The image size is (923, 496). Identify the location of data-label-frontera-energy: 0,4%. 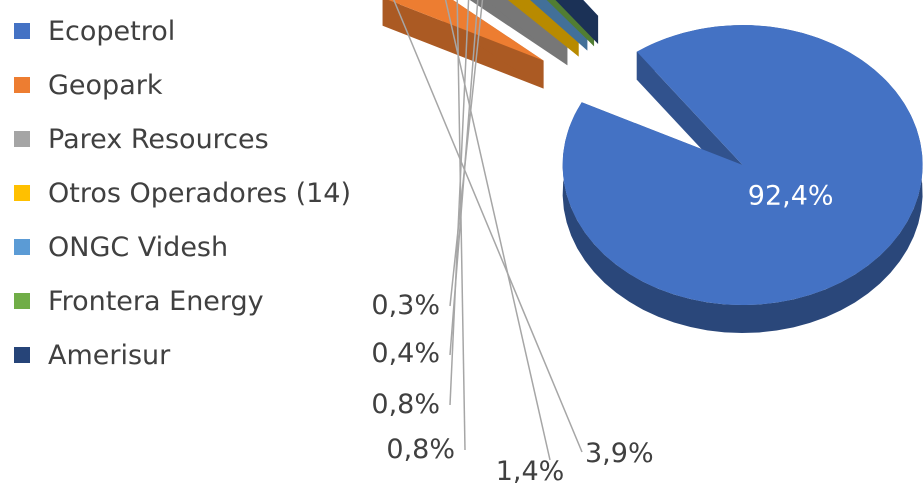
(405, 353).